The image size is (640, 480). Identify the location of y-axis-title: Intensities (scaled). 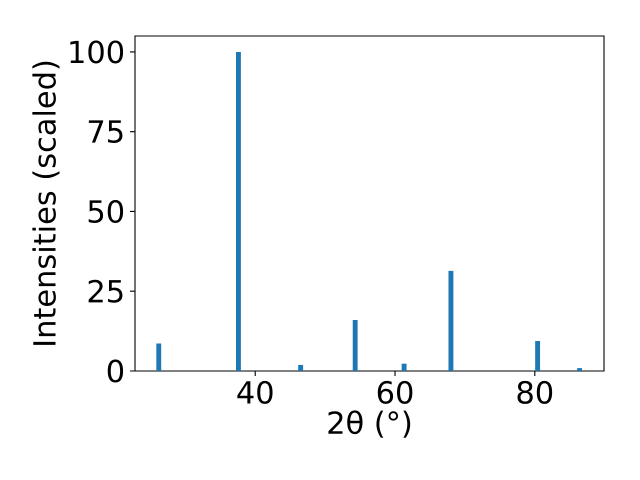
(46, 203).